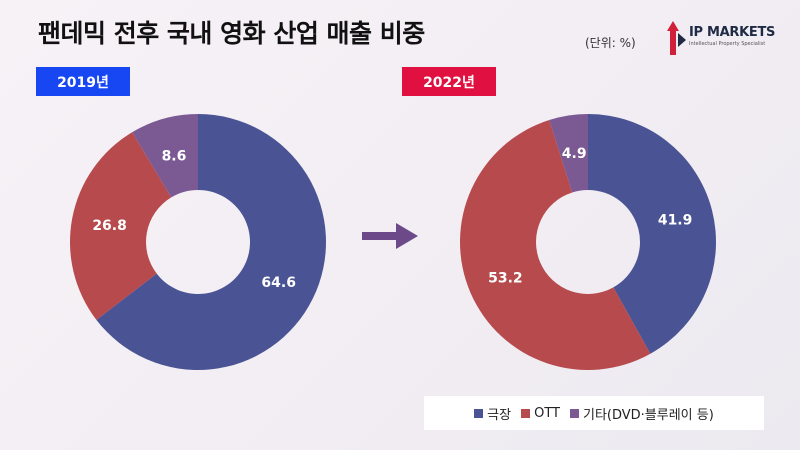  Describe the element at coordinates (547, 413) in the screenshot. I see `legend-label: OTT` at that location.